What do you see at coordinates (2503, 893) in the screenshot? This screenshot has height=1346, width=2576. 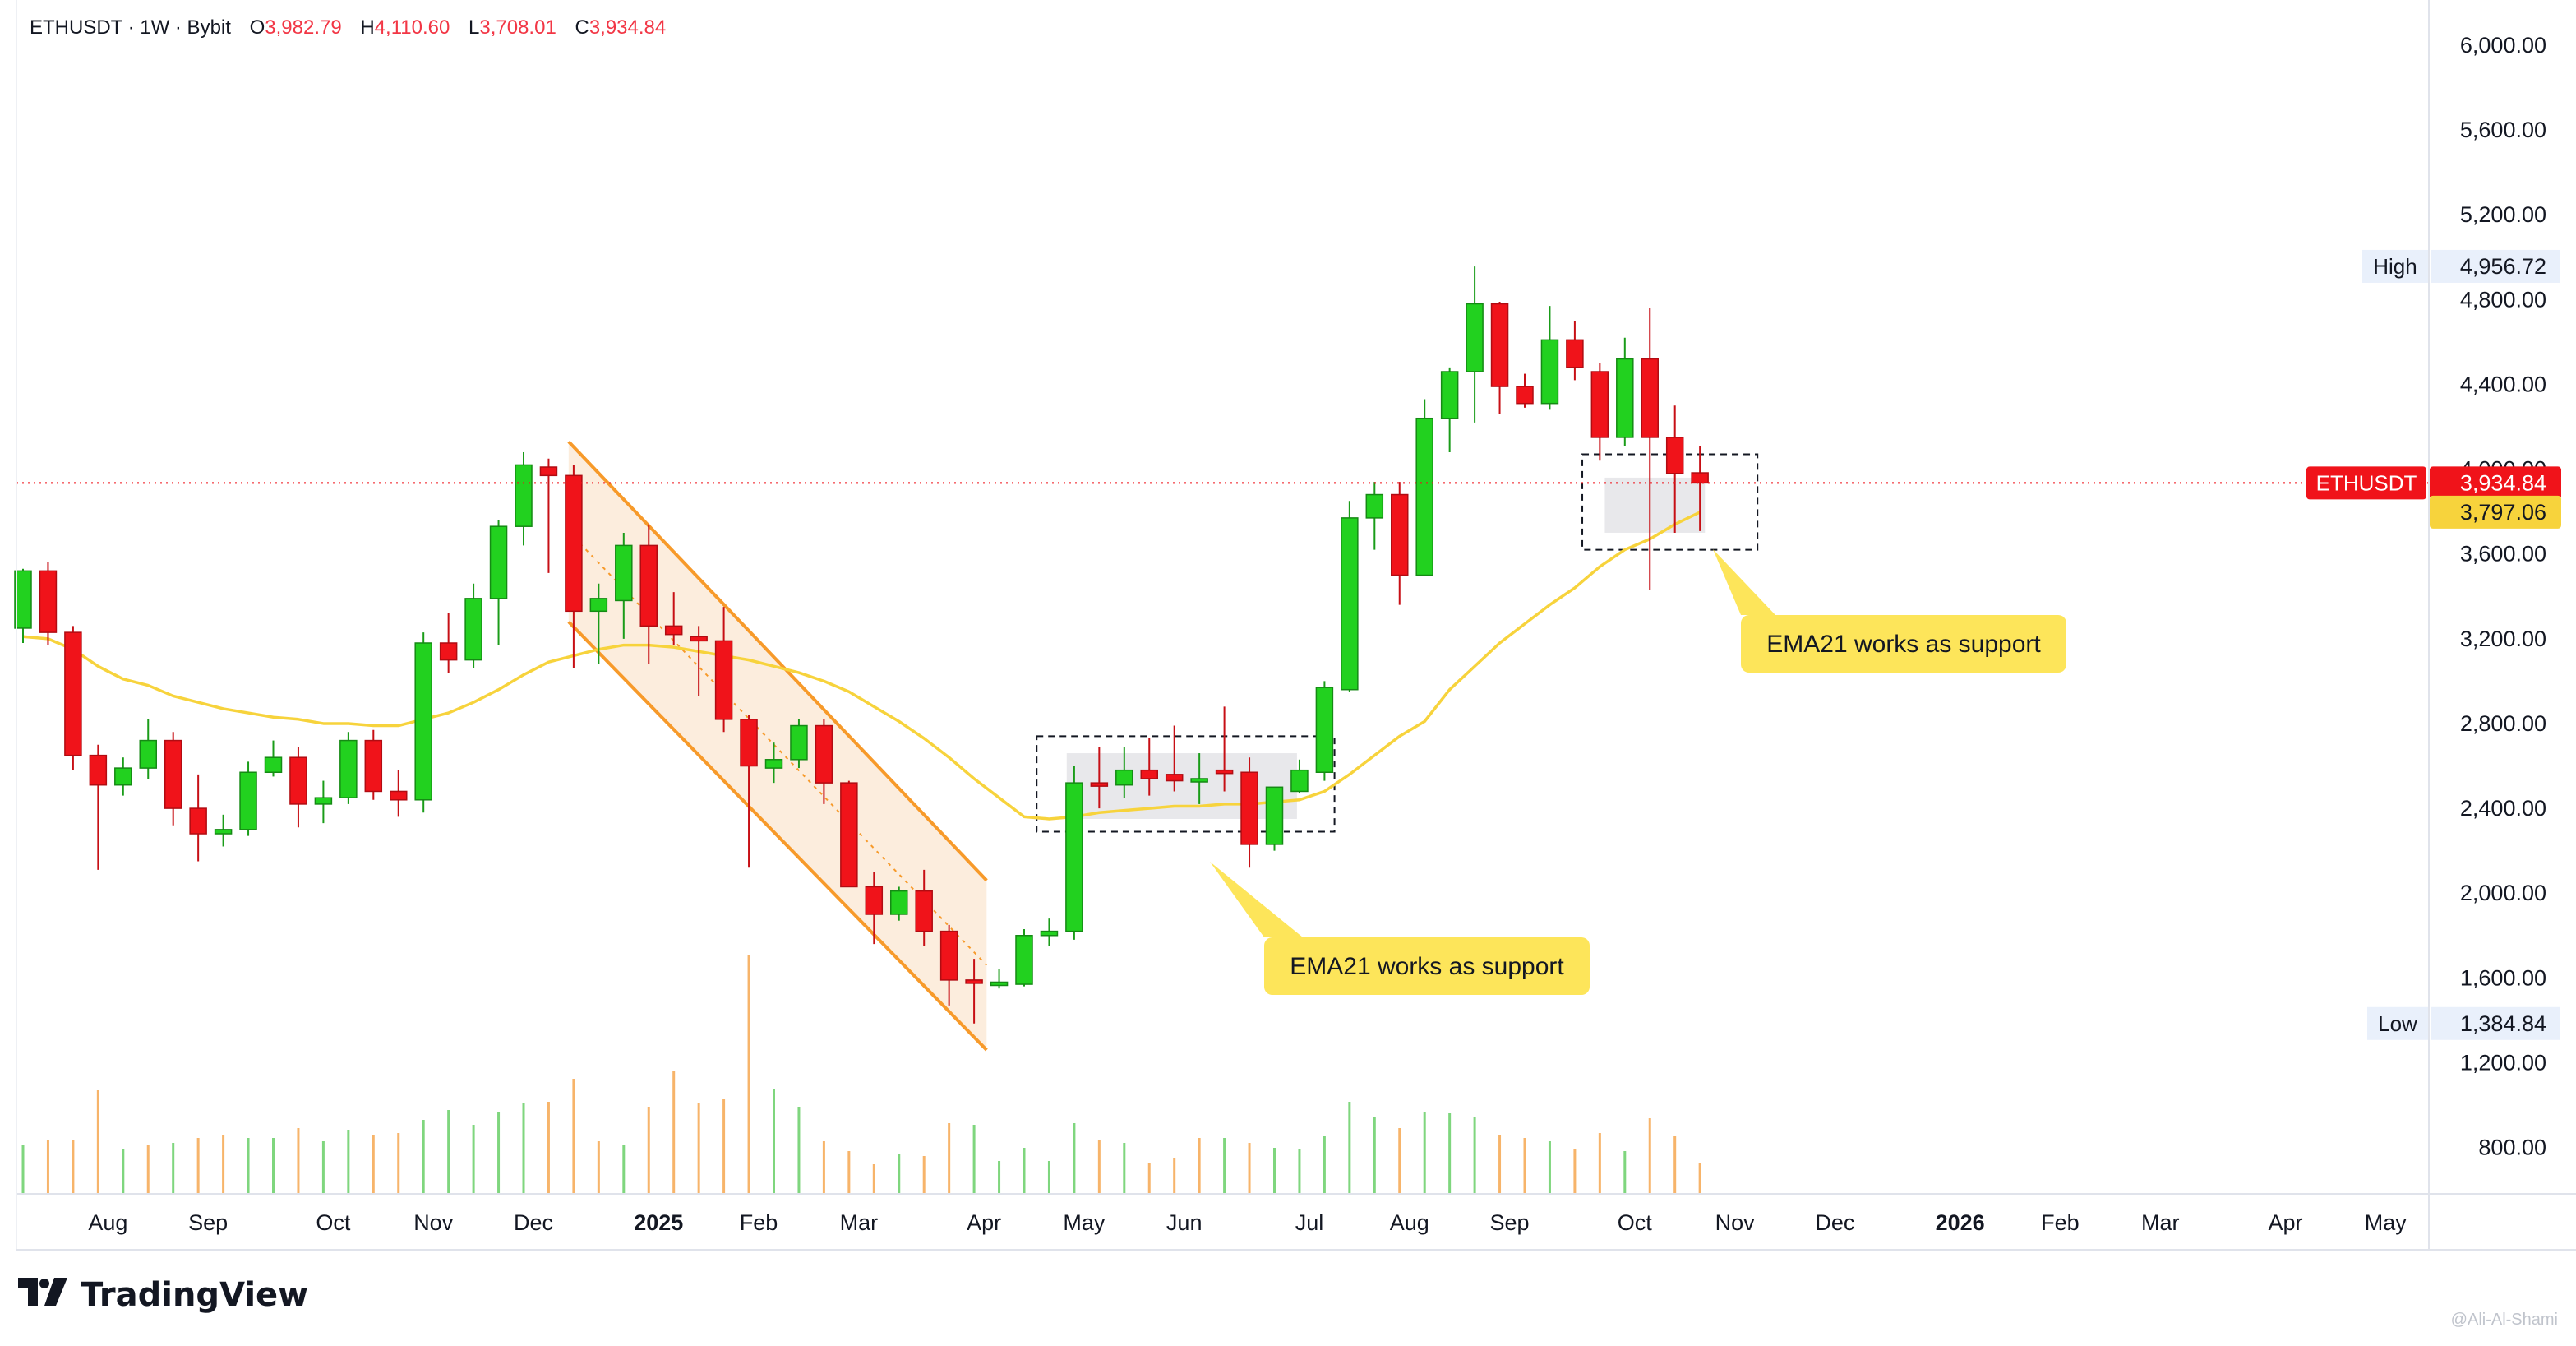 I see `y-tick-label: 2,000.00` at bounding box center [2503, 893].